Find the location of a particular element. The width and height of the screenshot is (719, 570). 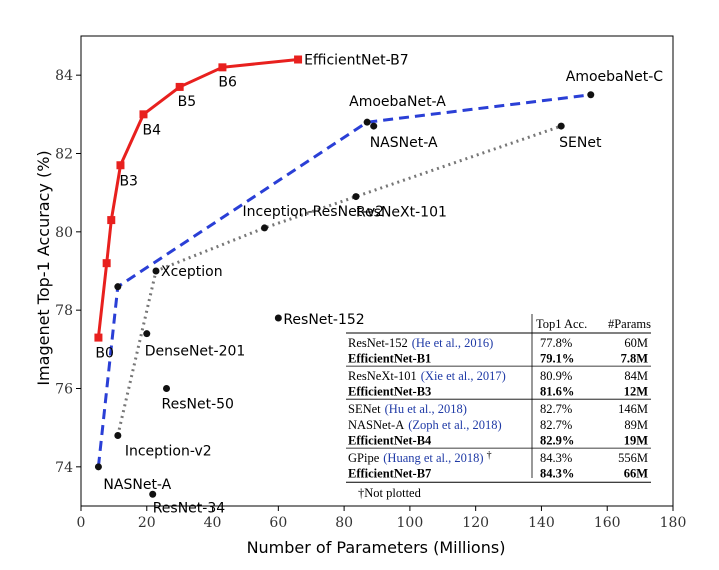

table-model-name-text: EfficientNet-B3 is located at coordinates (389, 392).